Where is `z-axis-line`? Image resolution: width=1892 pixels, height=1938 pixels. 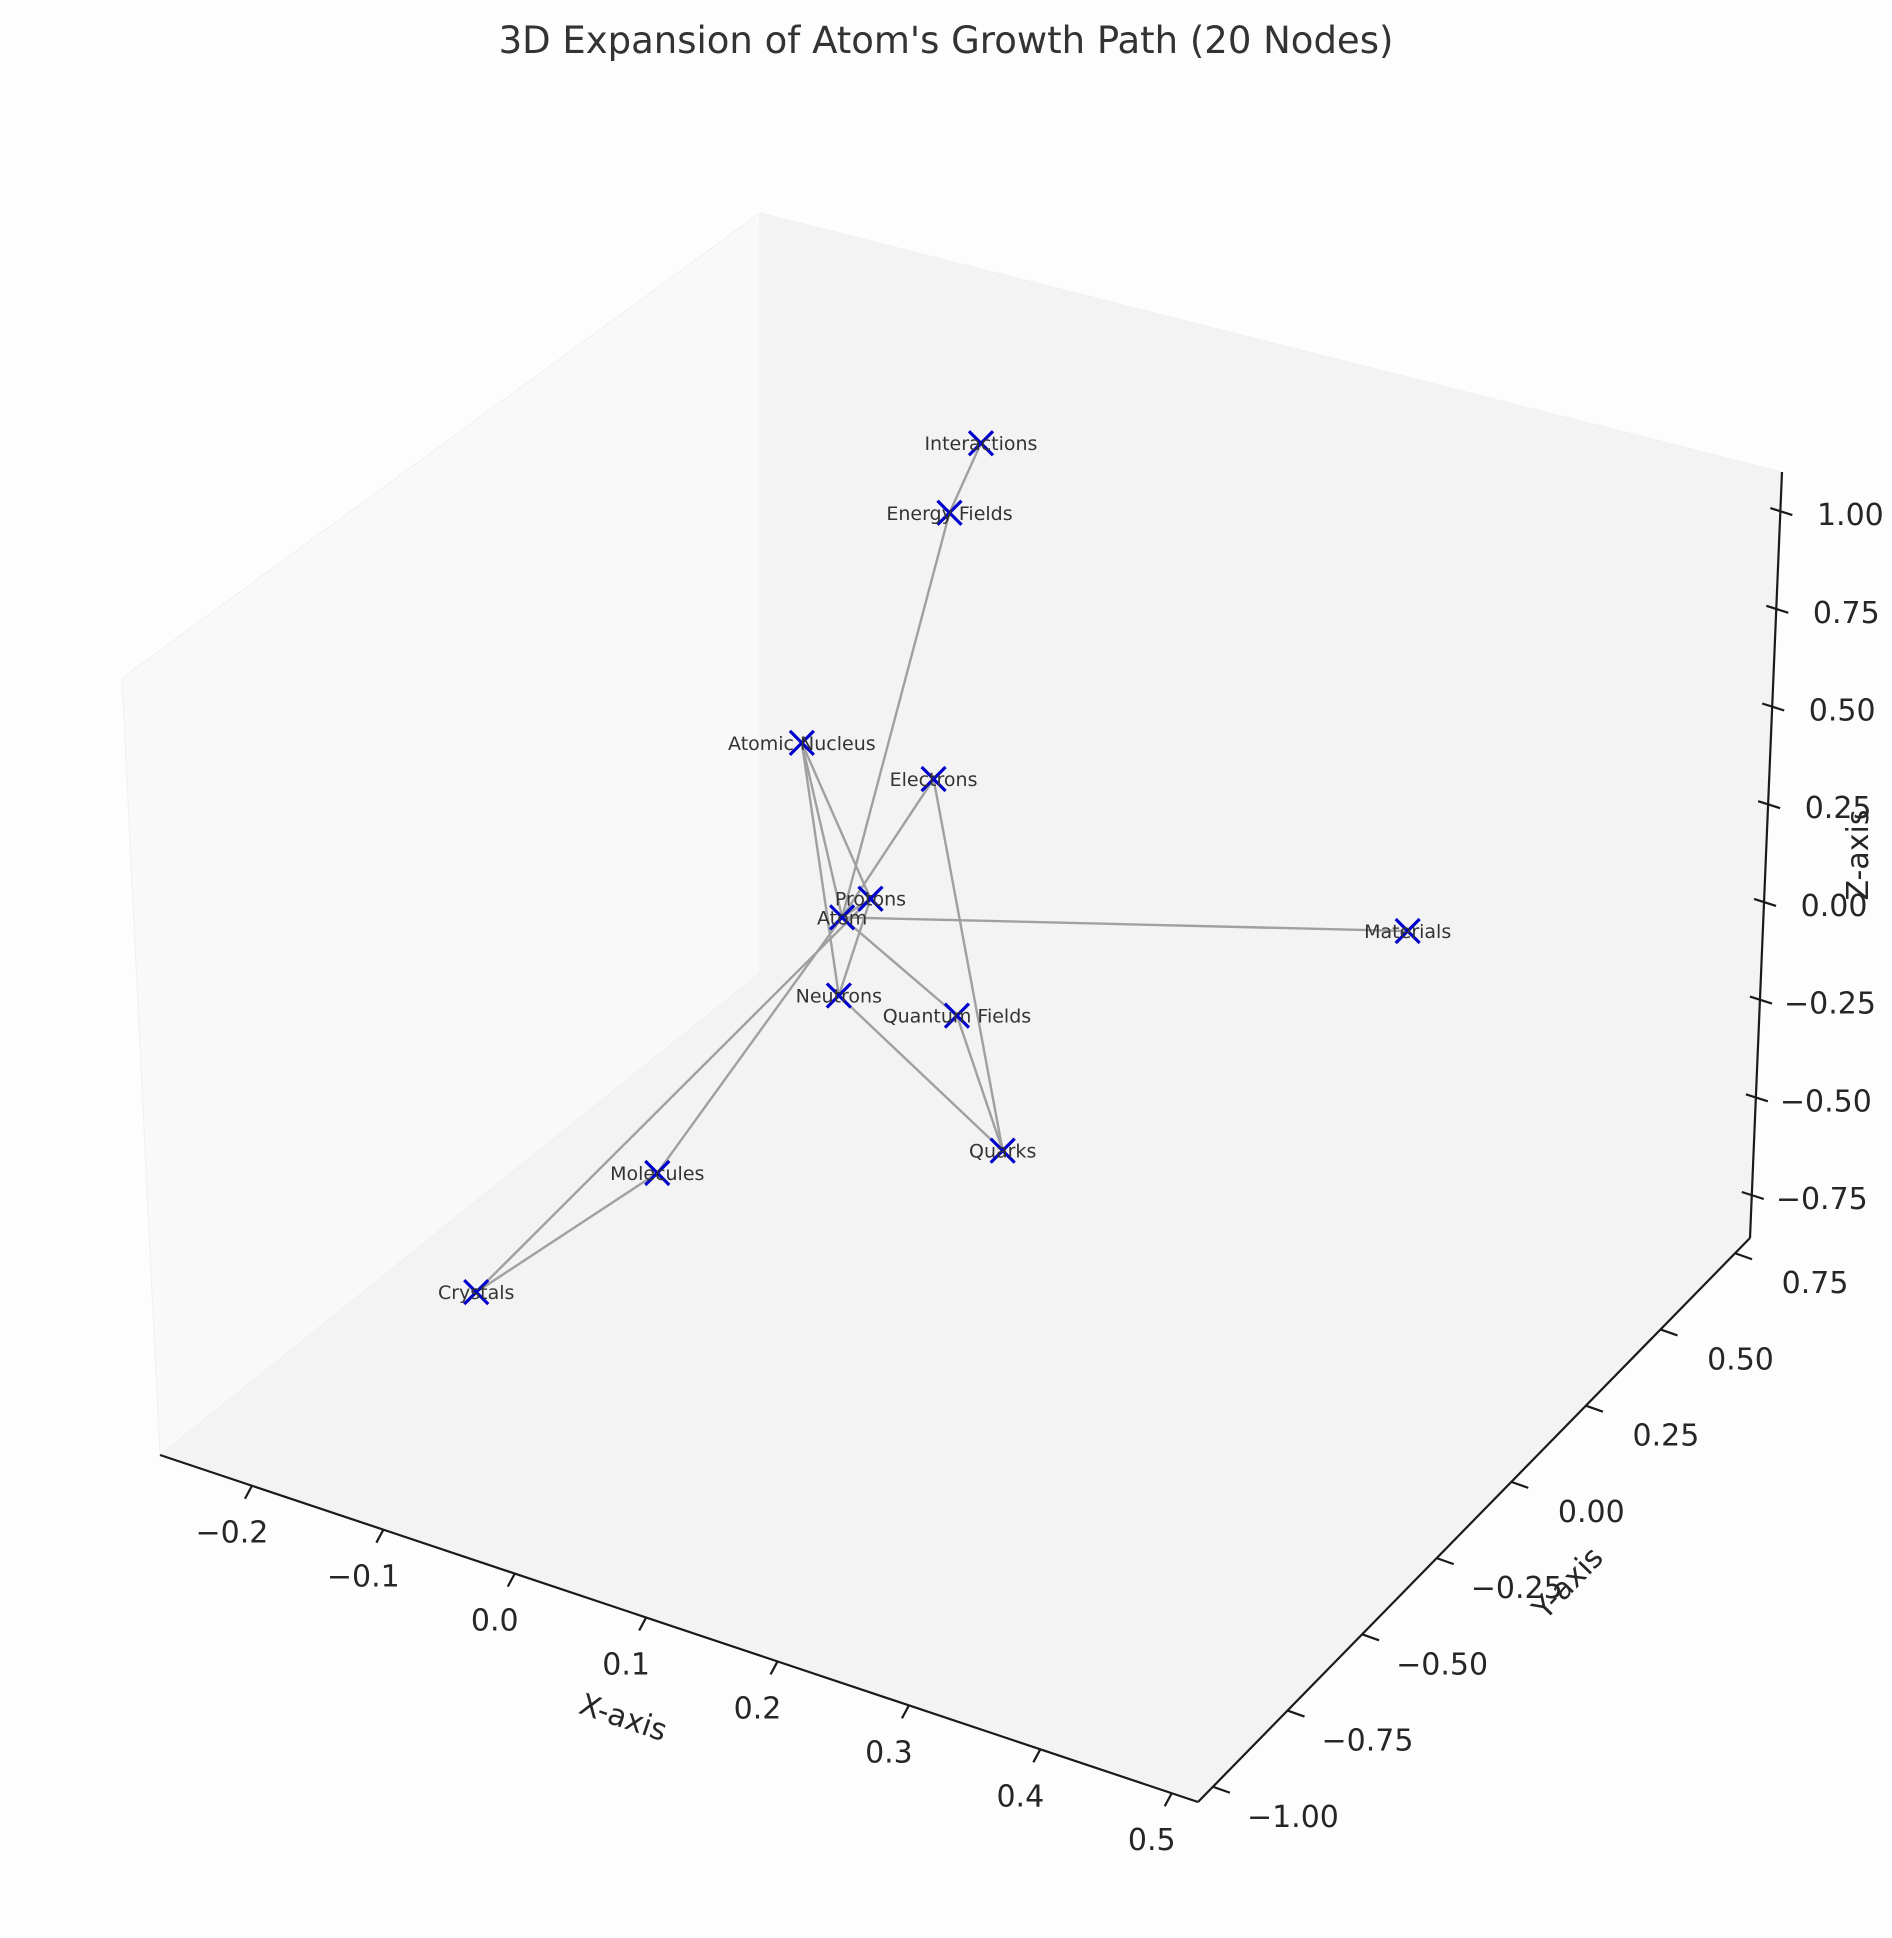
z-axis-line is located at coordinates (1766, 855).